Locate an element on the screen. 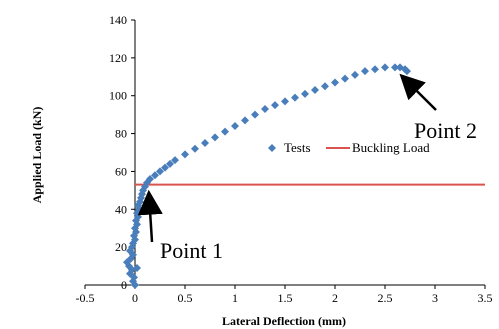 This screenshot has height=329, width=499. x-tick-label: 2 is located at coordinates (335, 298).